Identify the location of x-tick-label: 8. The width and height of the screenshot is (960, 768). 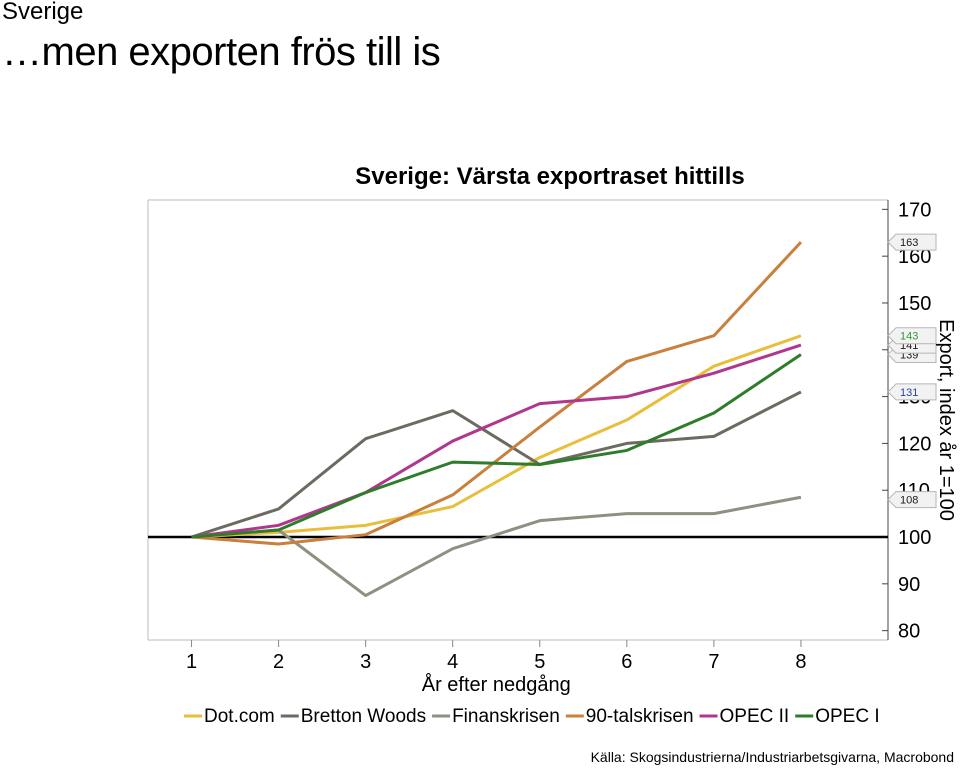
(800, 662).